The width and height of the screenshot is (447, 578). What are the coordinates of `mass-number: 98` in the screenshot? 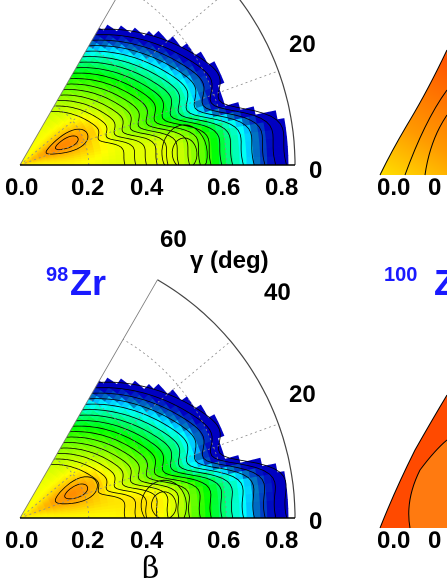 It's located at (57, 275).